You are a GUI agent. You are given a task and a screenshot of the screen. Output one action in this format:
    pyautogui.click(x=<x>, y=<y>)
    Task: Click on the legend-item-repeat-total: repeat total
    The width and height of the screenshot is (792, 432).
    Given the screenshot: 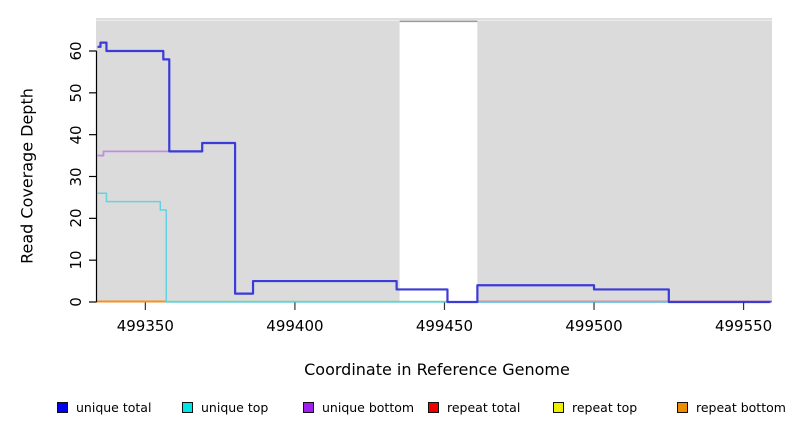 What is the action you would take?
    pyautogui.click(x=474, y=407)
    